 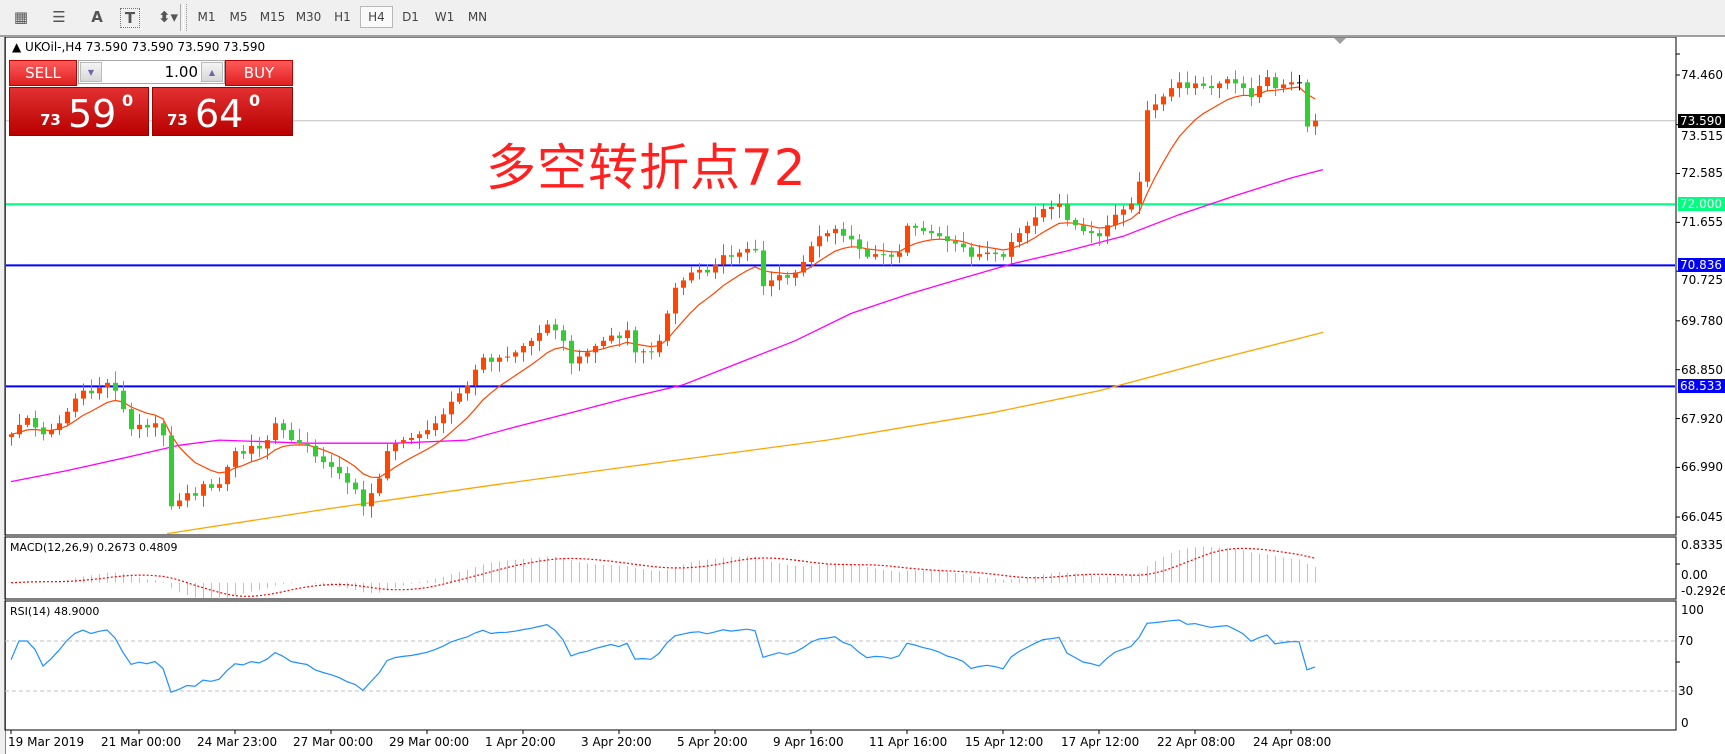 I want to click on timeframe-w1: W1, so click(x=444, y=17).